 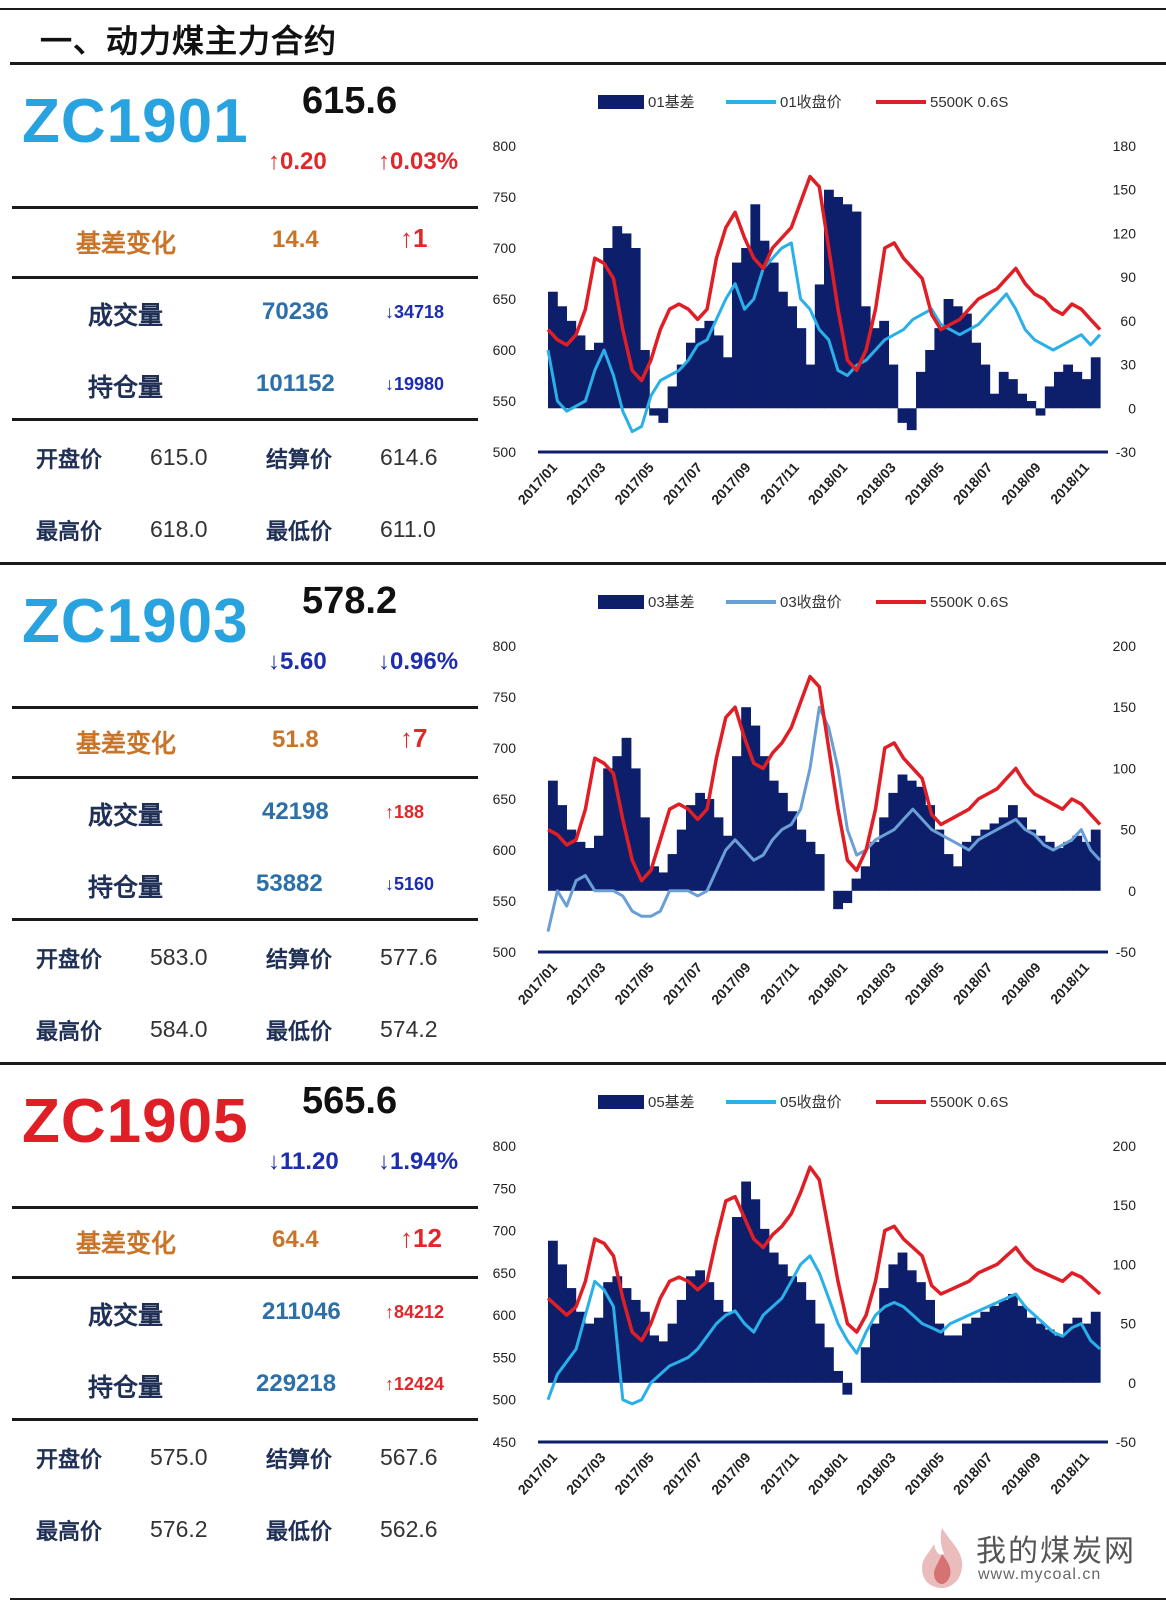 What do you see at coordinates (69, 532) in the screenshot?
I see `high-price-label: 最高价` at bounding box center [69, 532].